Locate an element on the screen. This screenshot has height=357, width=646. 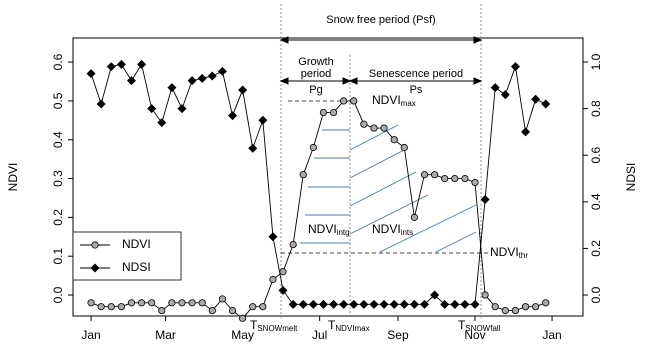
annotation-main: Ps is located at coordinates (416, 90).